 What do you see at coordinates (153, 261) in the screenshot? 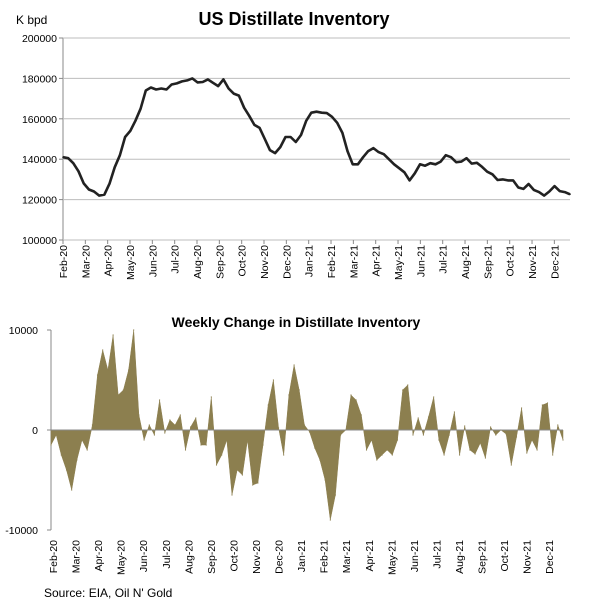
I see `top-x-tick-label: Jun-20` at bounding box center [153, 261].